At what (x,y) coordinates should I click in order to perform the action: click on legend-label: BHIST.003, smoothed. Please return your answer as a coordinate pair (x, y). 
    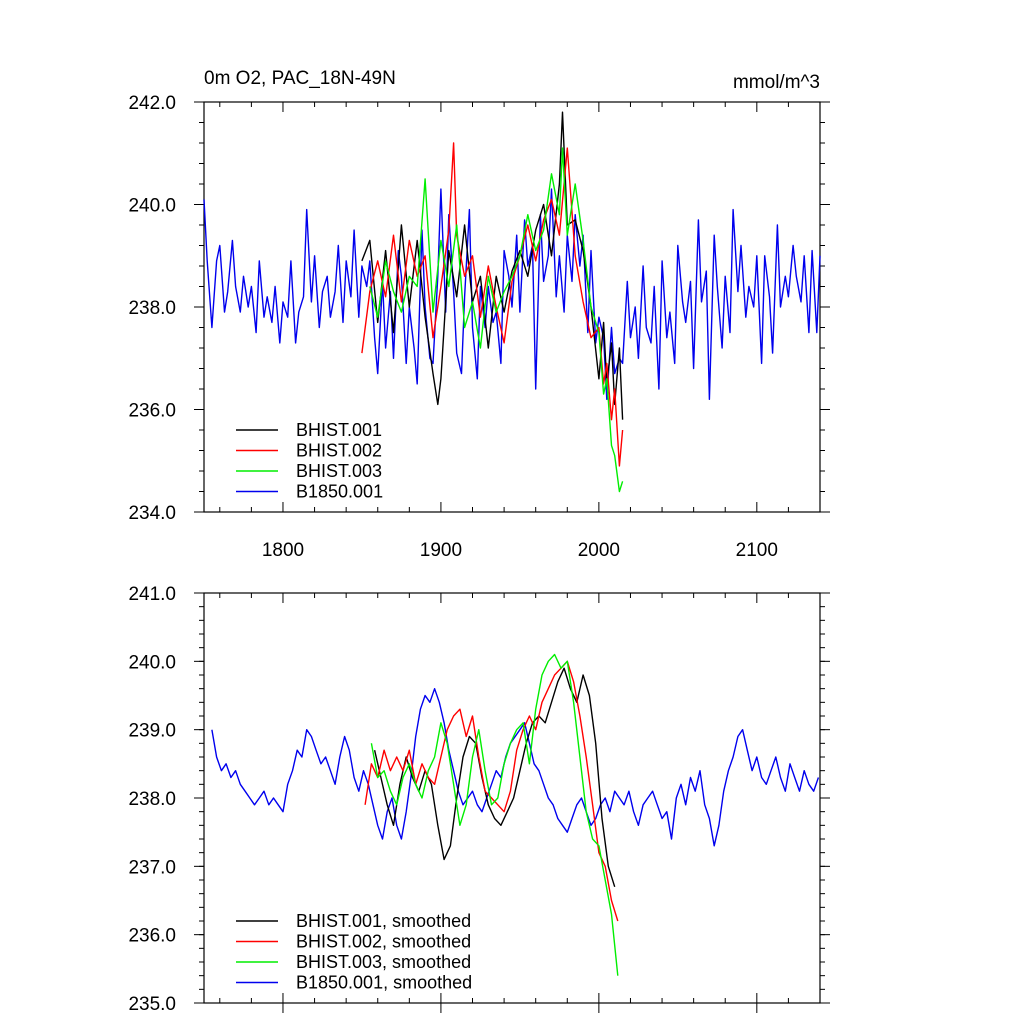
    Looking at the image, I should click on (383, 962).